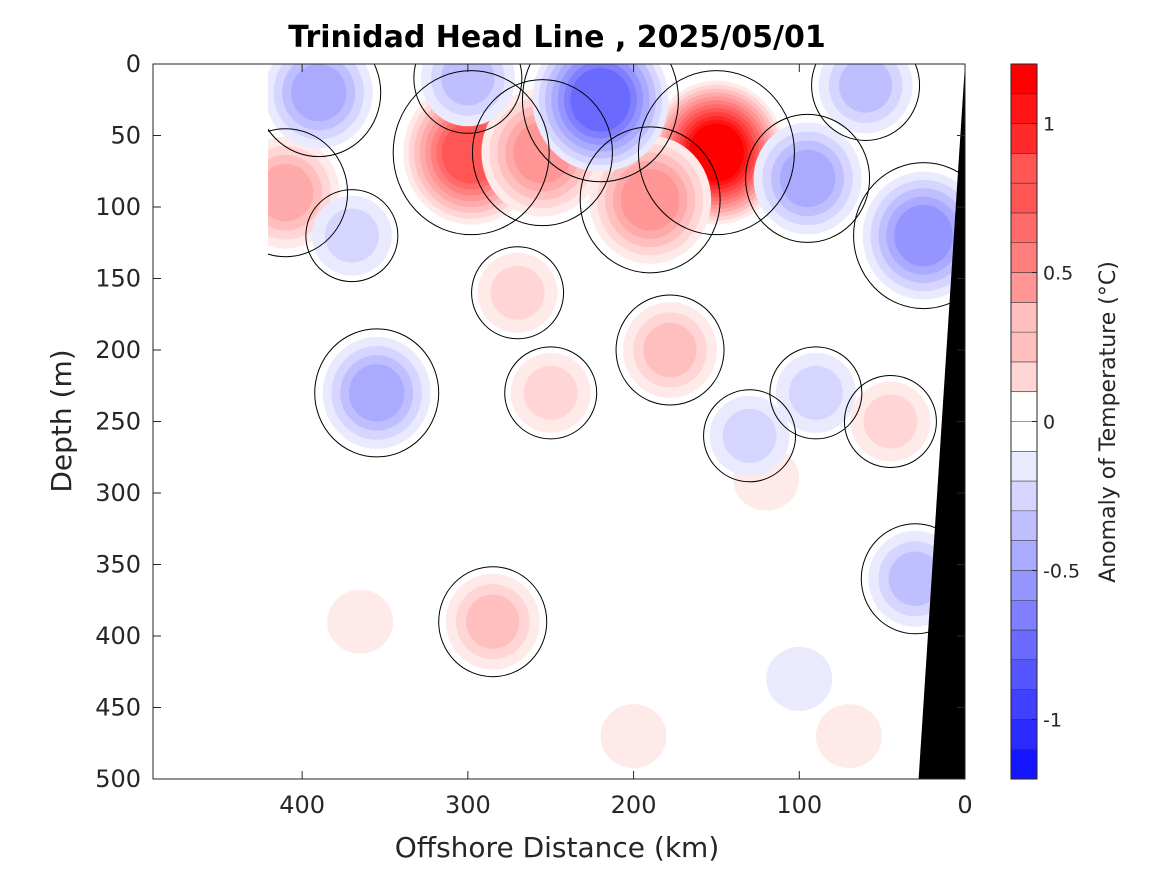 The height and width of the screenshot is (875, 1167). I want to click on colorbar-tick-label-1: 0.5, so click(1058, 274).